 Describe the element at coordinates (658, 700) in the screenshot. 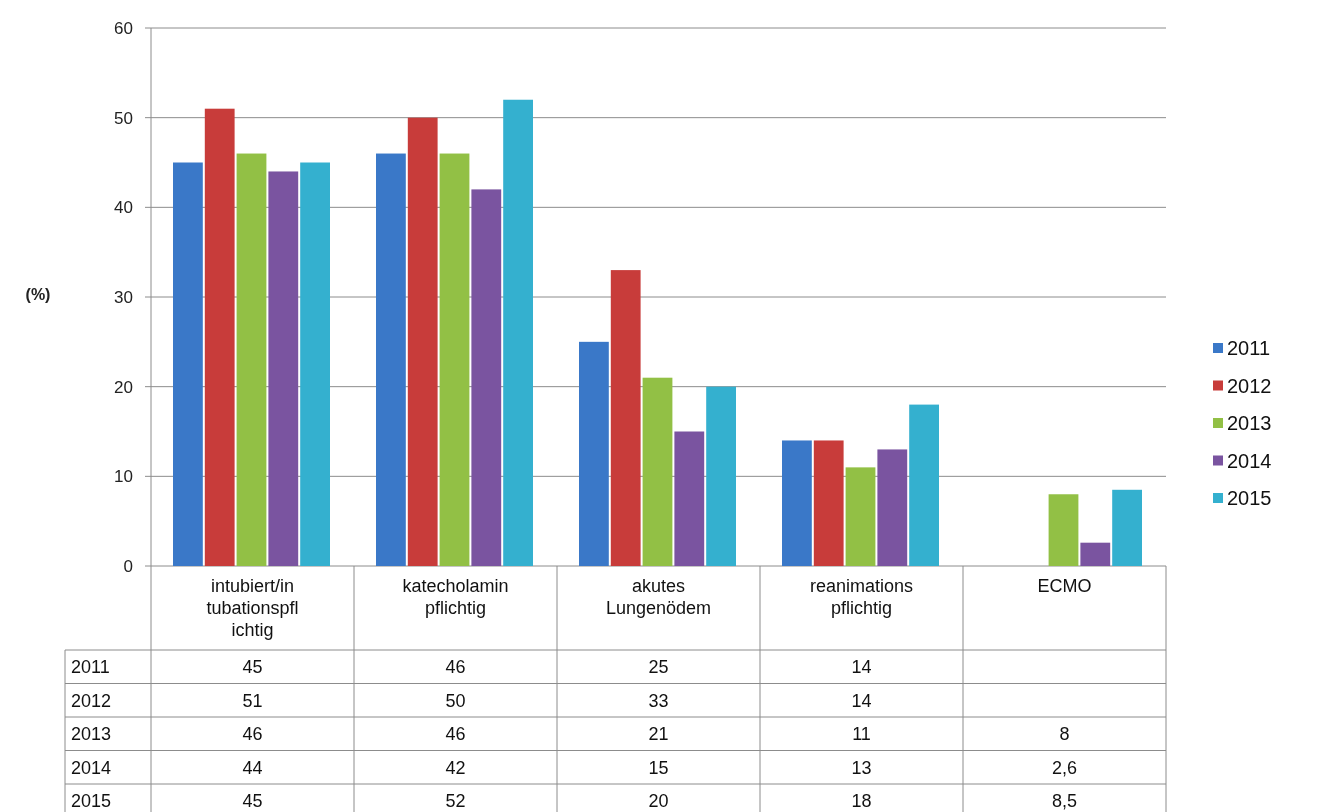

I see `data-label: 33` at that location.